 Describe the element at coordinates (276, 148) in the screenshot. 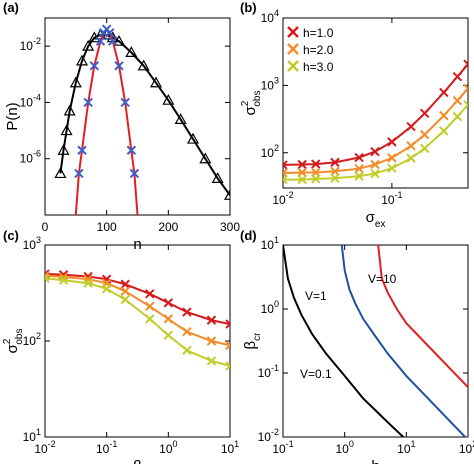

I see `tick-exponent: 2` at that location.